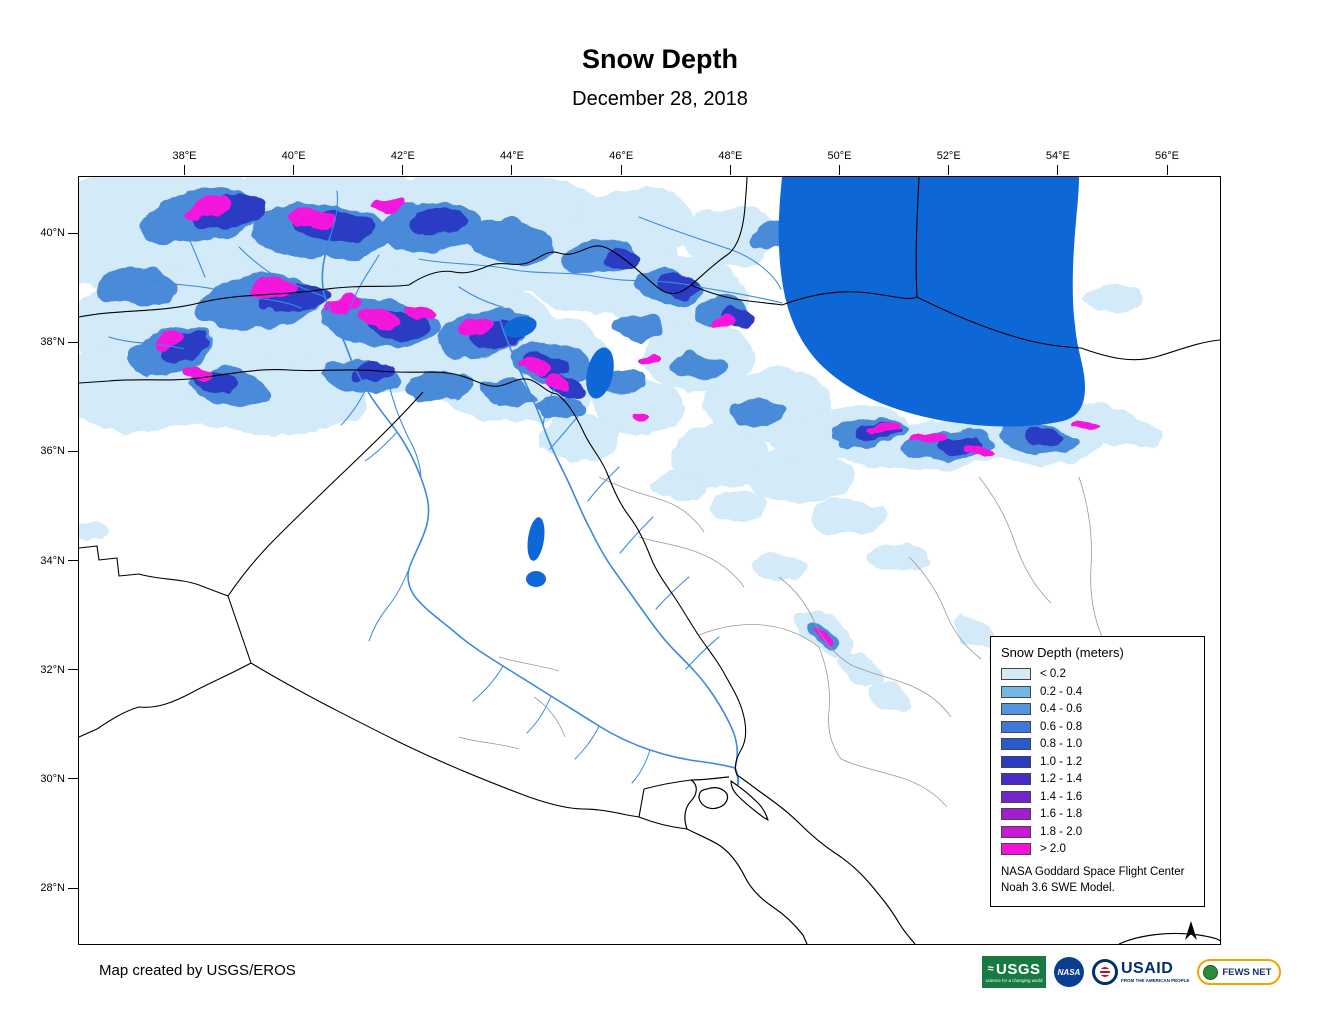 Image resolution: width=1320 pixels, height=1020 pixels. I want to click on longitude-label-text: 42°E, so click(402, 156).